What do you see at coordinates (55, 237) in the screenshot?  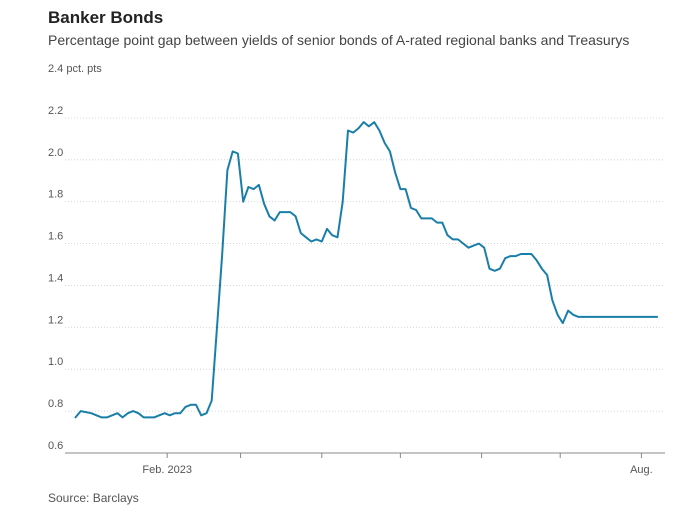 I see `y-tick-label: 1.6` at bounding box center [55, 237].